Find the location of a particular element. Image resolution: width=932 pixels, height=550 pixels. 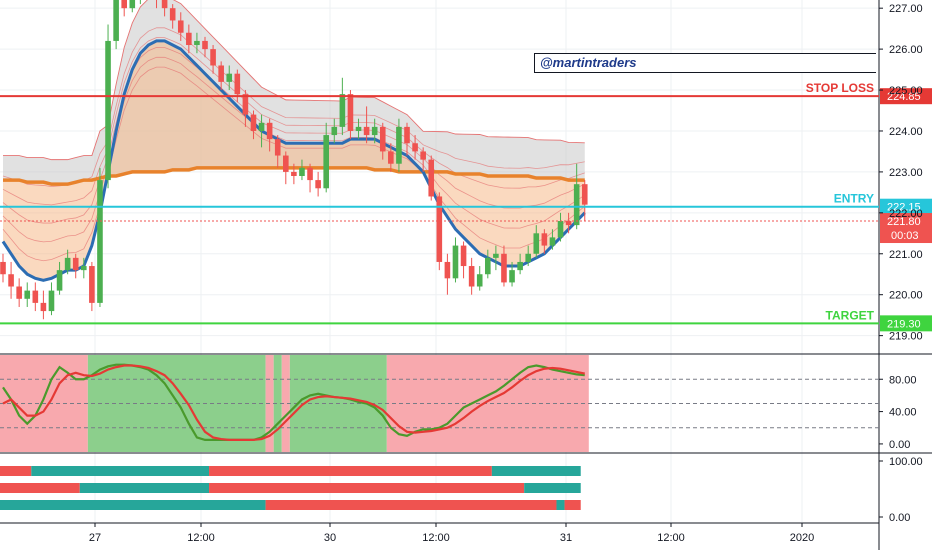

last-price-tag is located at coordinates (906, 228).